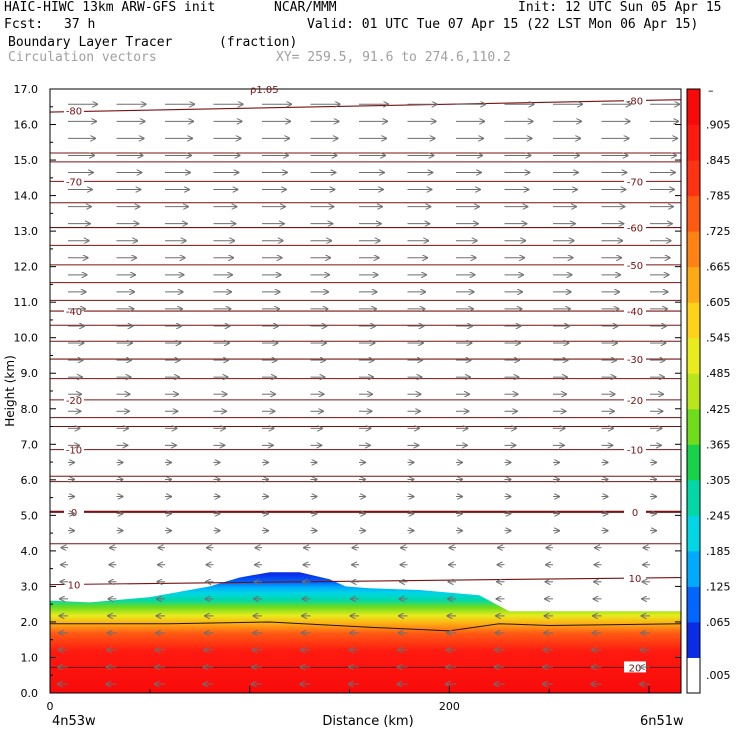  I want to click on isotherm-label-right: -50, so click(635, 266).